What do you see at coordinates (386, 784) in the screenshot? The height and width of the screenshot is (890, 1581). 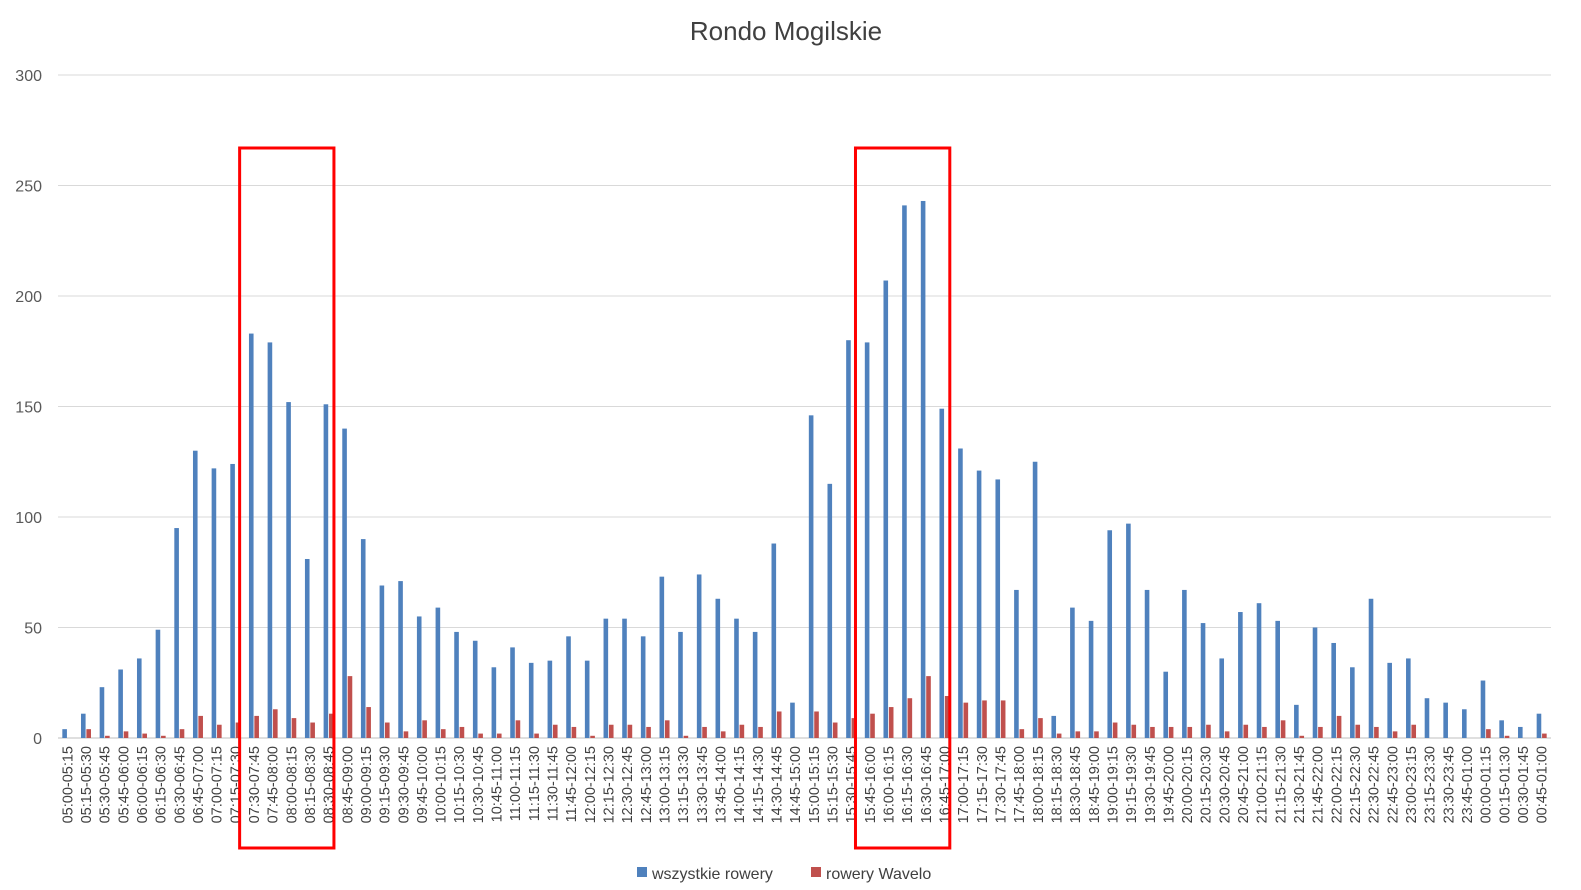 I see `x-tick-label: 09:15-09:30` at bounding box center [386, 784].